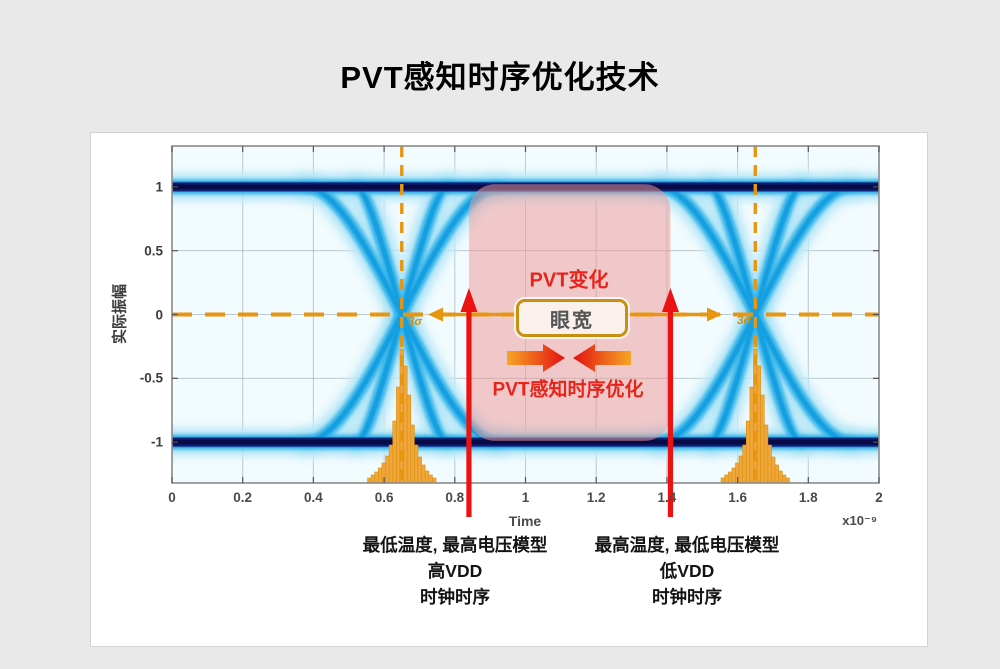 This screenshot has width=1000, height=669. What do you see at coordinates (525, 497) in the screenshot?
I see `x-tick-label: 1` at bounding box center [525, 497].